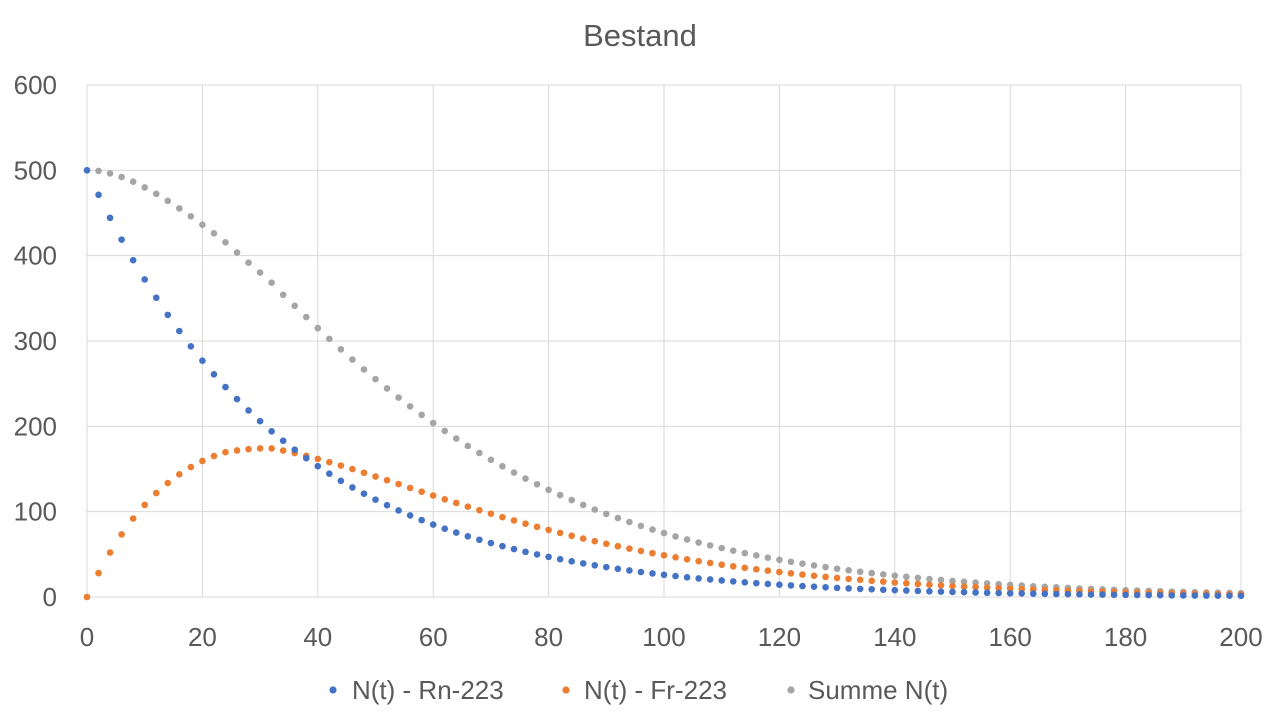 The height and width of the screenshot is (720, 1280). Describe the element at coordinates (566, 690) in the screenshot. I see `legend-marker-fr223` at that location.